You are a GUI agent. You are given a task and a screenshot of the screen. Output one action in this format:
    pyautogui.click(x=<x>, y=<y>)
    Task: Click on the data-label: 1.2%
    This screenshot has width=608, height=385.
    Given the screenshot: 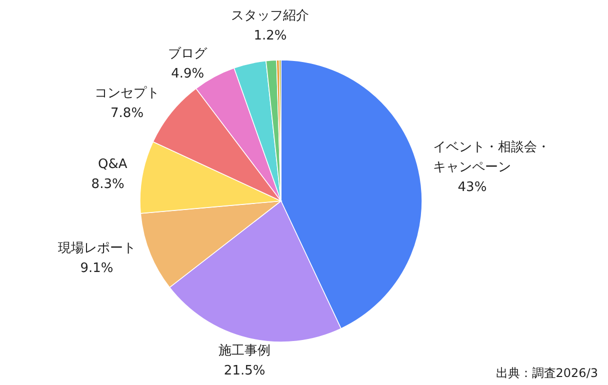 What is the action you would take?
    pyautogui.click(x=270, y=36)
    